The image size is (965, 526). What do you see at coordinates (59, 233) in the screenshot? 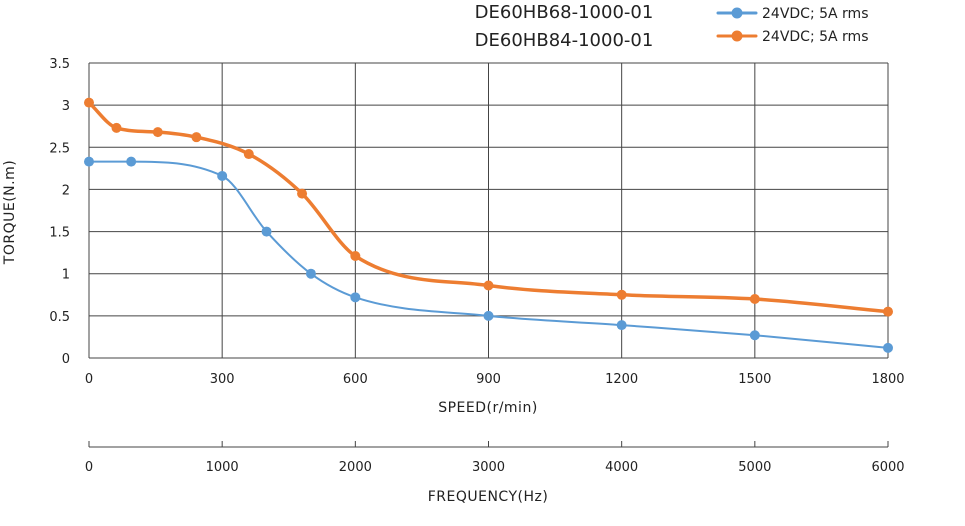
I see `y-tick-label: 1.5` at bounding box center [59, 233].